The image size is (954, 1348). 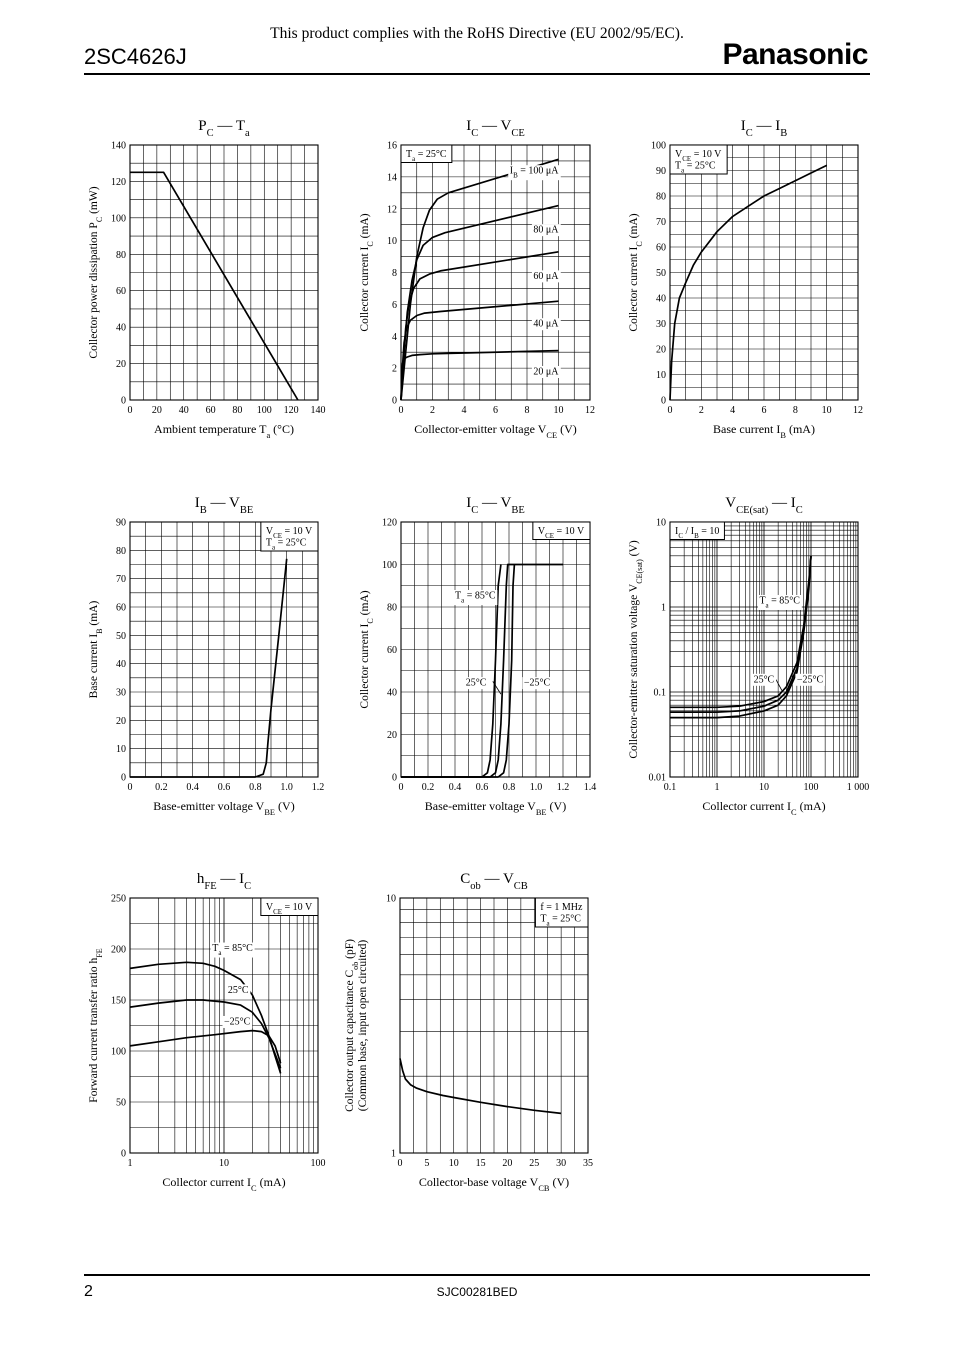 I want to click on y-axis-label-part: Forward current transfer ratio h, so click(x=94, y=1029).